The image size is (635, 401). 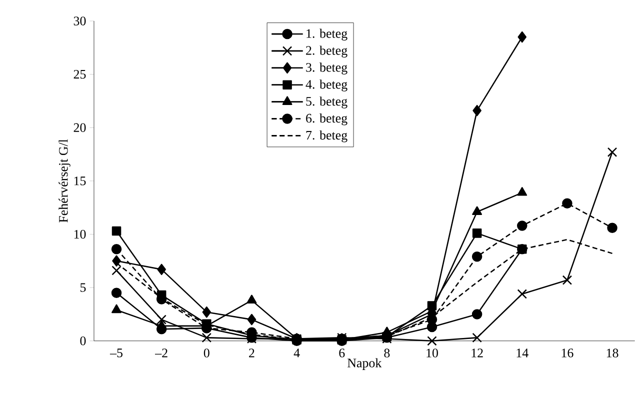 What do you see at coordinates (477, 353) in the screenshot?
I see `x-tick-label: 12` at bounding box center [477, 353].